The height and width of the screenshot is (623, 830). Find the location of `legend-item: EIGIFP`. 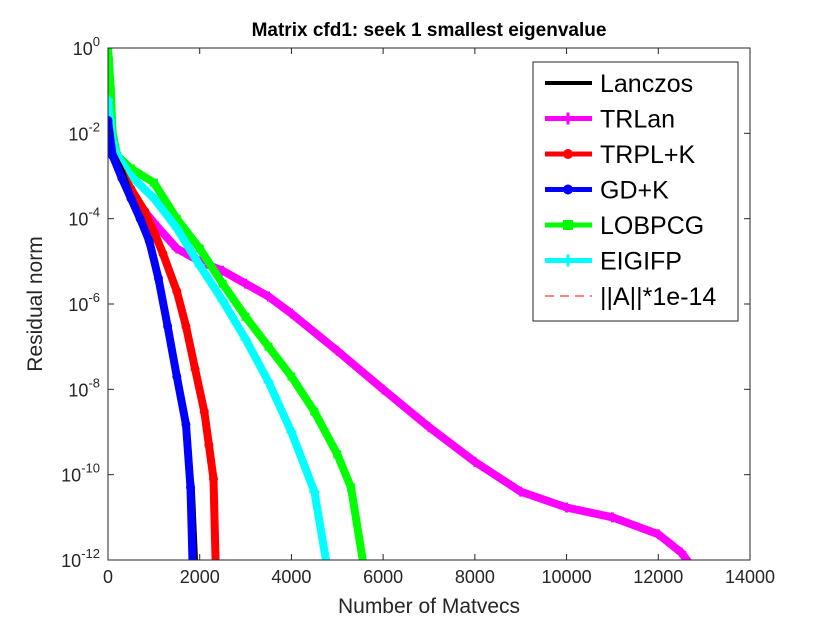

legend-item: EIGIFP is located at coordinates (613, 262).